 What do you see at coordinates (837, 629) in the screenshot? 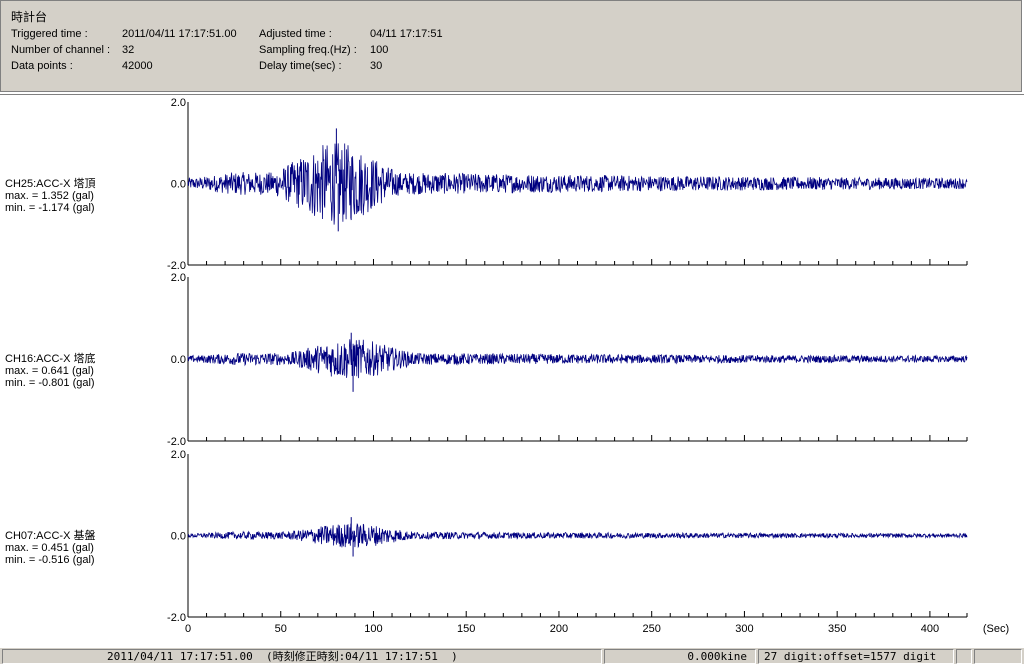
I see `x-tick-label: 350` at bounding box center [837, 629].